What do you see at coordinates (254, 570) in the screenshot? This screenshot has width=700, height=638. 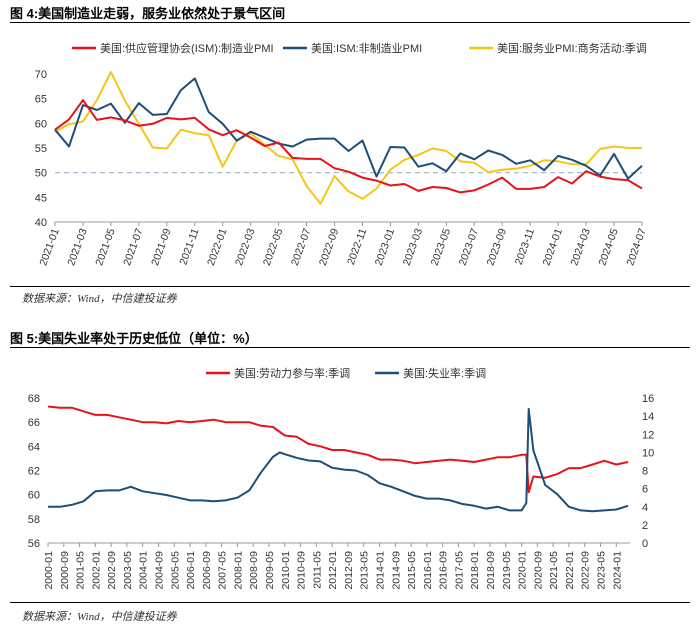 I see `x-tick-label: 2008-09` at bounding box center [254, 570].